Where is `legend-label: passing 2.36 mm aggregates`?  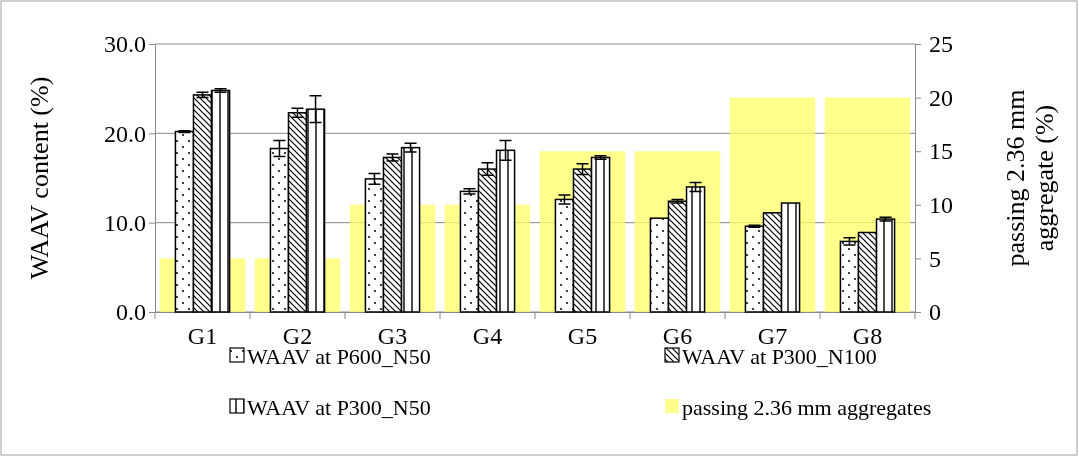
legend-label: passing 2.36 mm aggregates is located at coordinates (807, 407).